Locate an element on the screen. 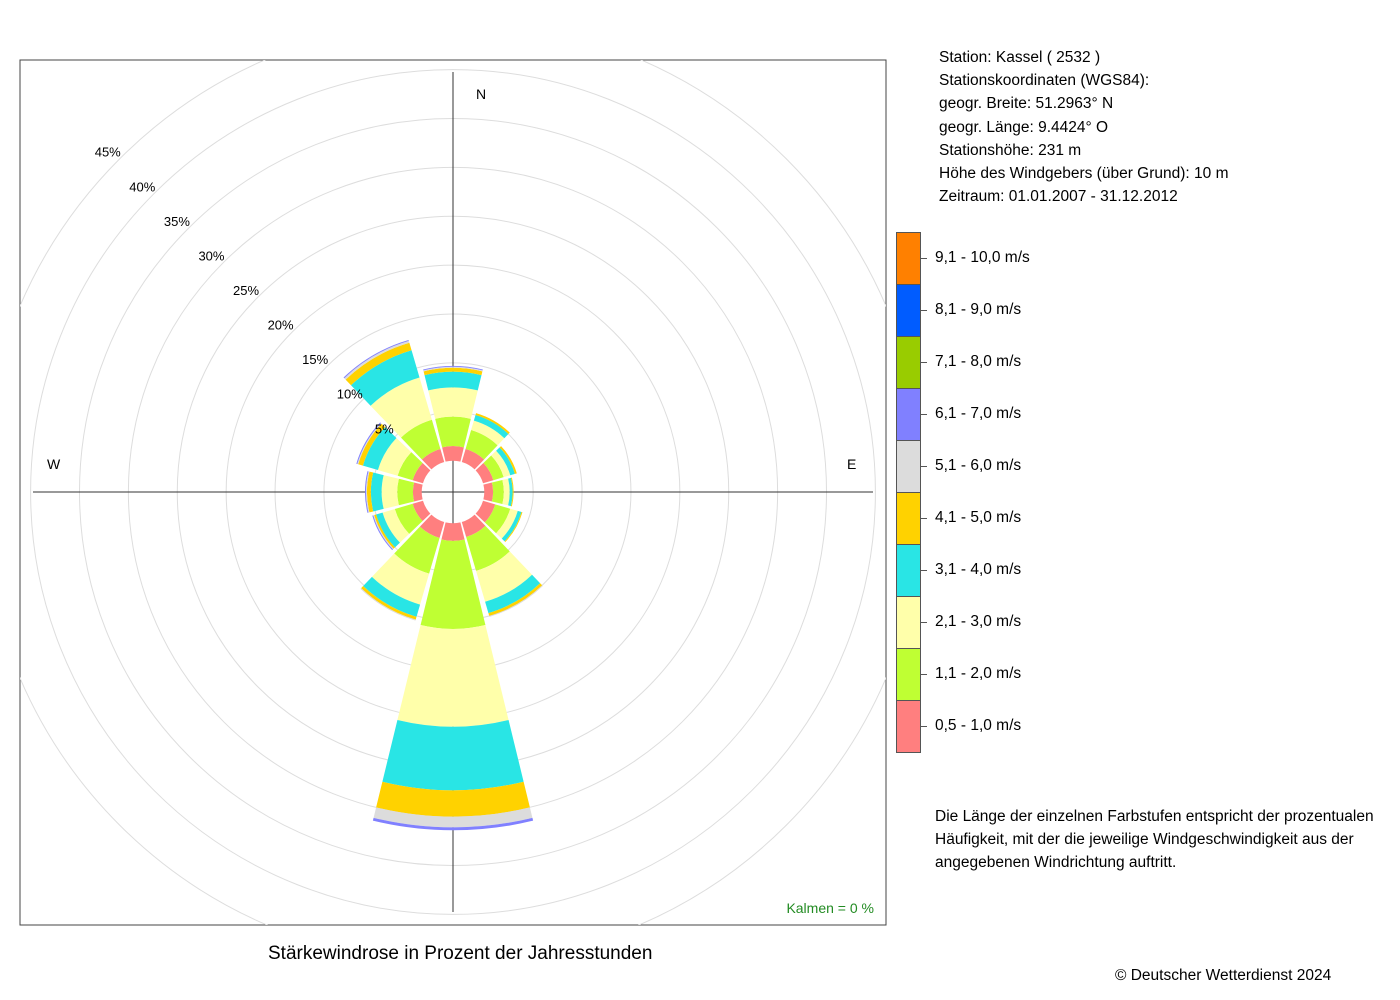 This screenshot has width=1400, height=1000. station-height: Stationshöhe: 231 m is located at coordinates (1010, 150).